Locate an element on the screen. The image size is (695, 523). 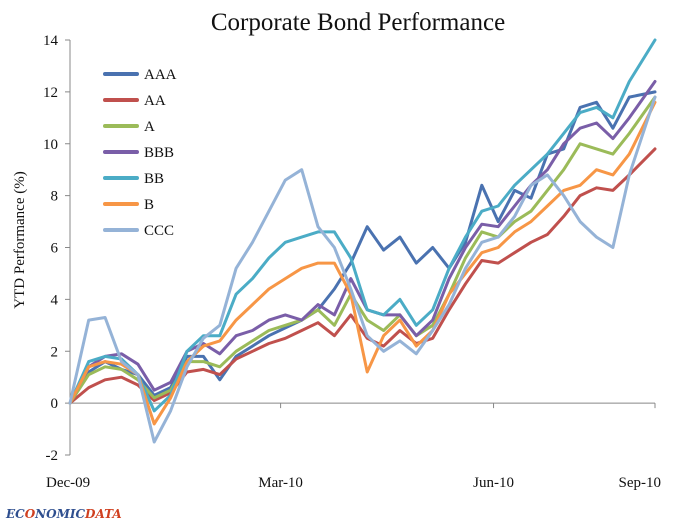
legend-label-bb: BB is located at coordinates (154, 179).